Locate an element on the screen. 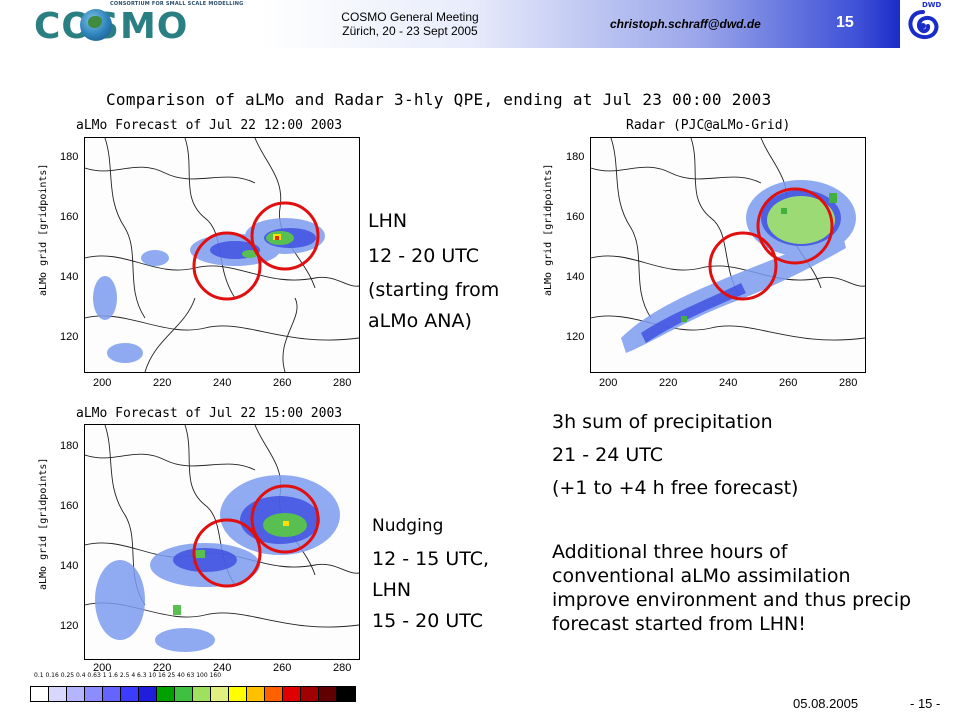 The height and width of the screenshot is (720, 960). lhn-line-3: (starting from is located at coordinates (434, 290).